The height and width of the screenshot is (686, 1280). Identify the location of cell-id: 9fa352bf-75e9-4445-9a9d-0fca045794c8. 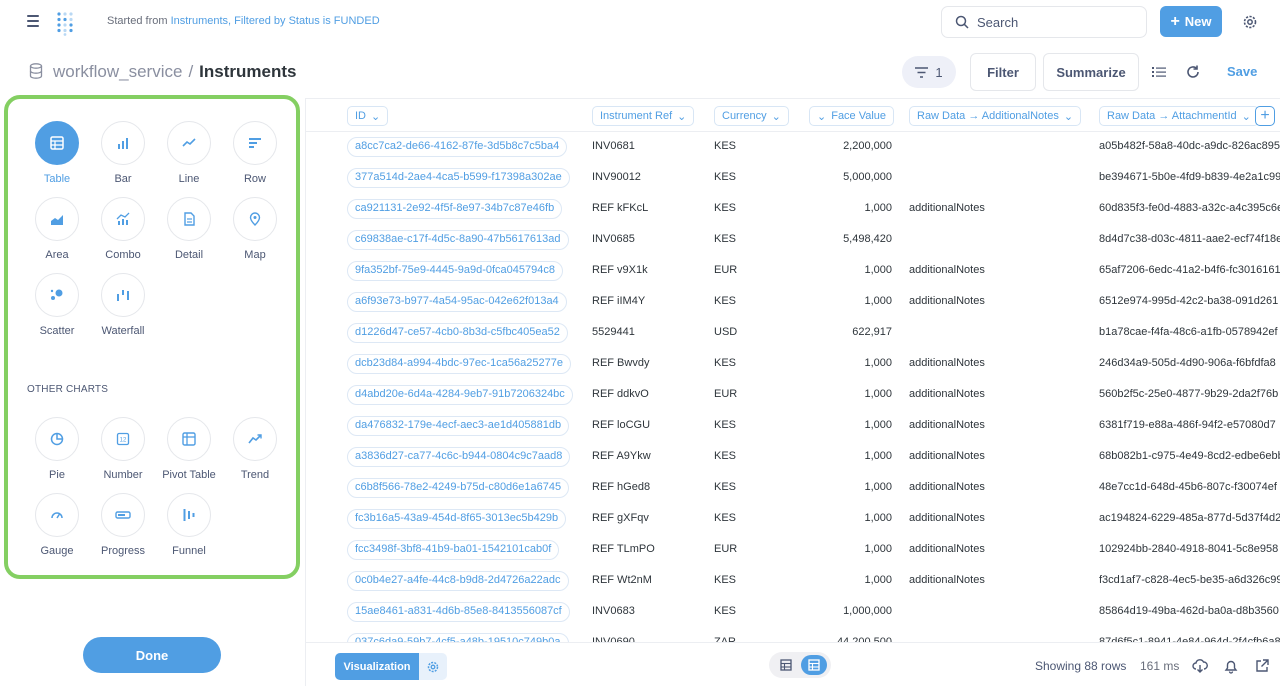
(455, 271).